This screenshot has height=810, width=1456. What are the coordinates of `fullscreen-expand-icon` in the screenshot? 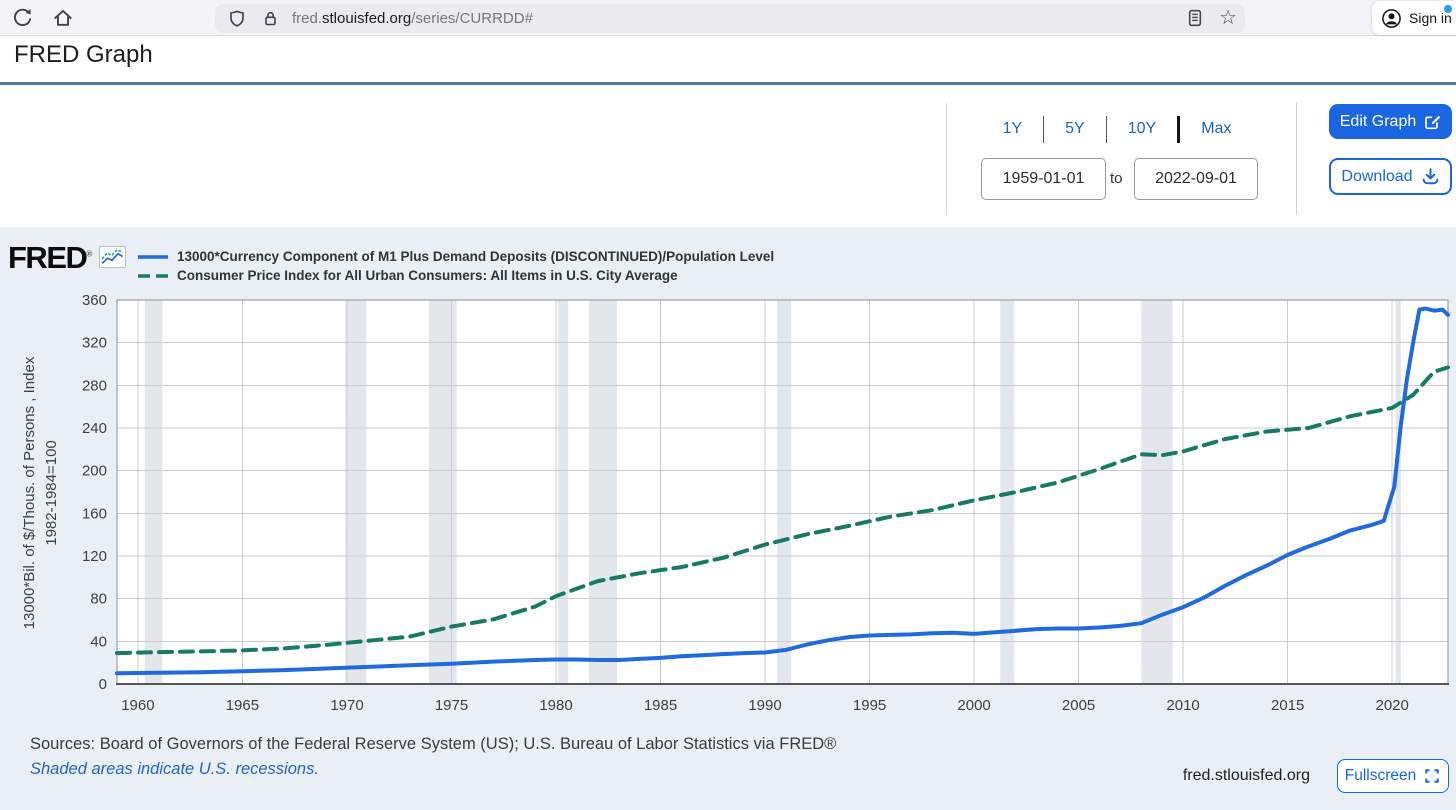 It's located at (1432, 776).